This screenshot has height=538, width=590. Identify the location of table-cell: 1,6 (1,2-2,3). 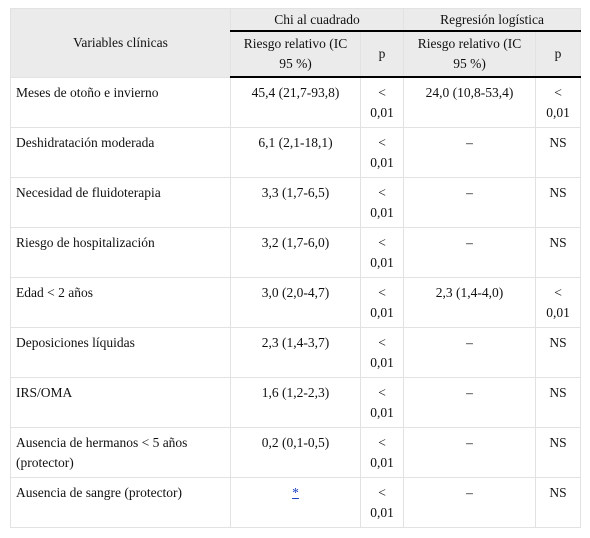
(295, 402).